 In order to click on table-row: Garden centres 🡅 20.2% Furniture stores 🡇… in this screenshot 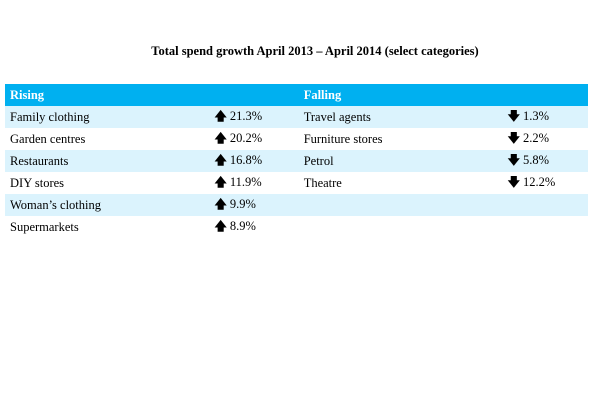, I will do `click(296, 139)`.